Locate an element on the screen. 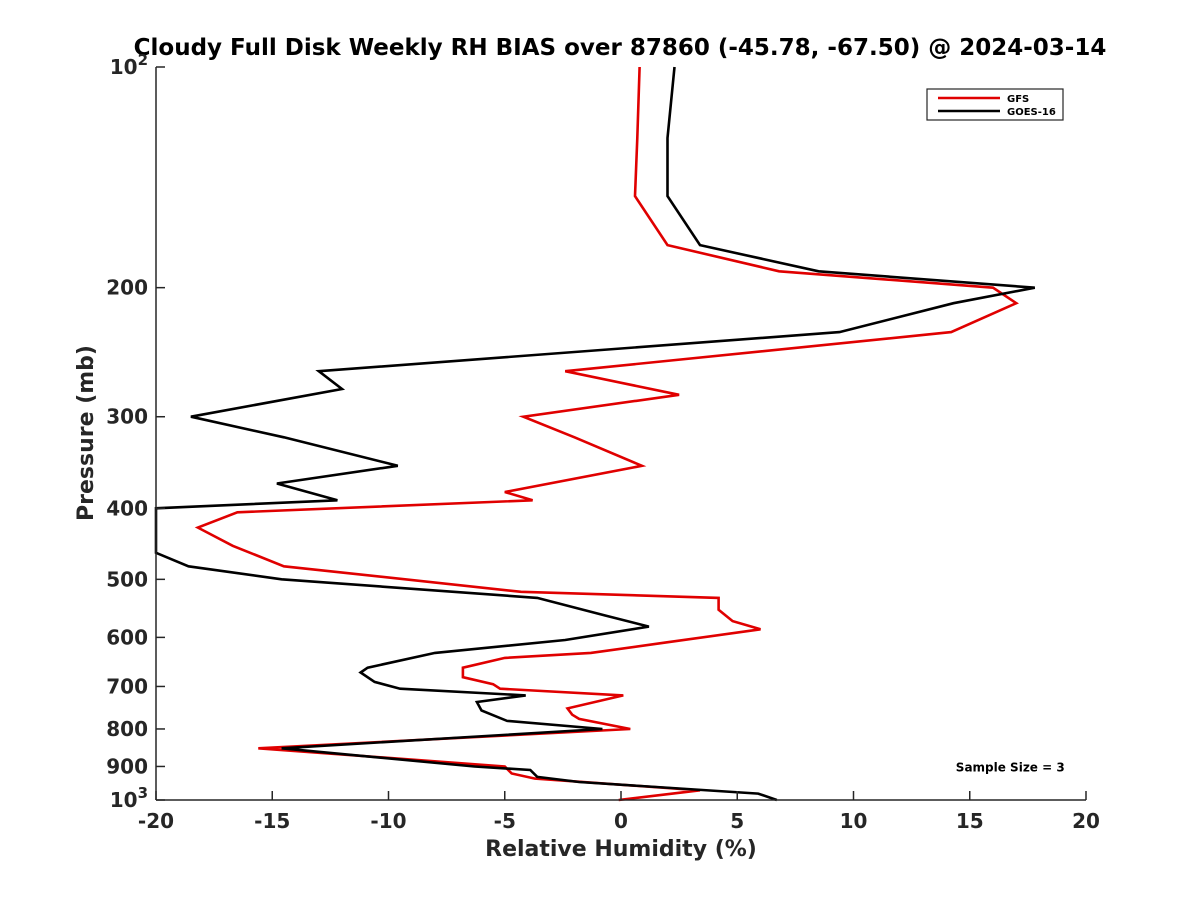  legend-label-goes16: GOES-16 is located at coordinates (1031, 112).